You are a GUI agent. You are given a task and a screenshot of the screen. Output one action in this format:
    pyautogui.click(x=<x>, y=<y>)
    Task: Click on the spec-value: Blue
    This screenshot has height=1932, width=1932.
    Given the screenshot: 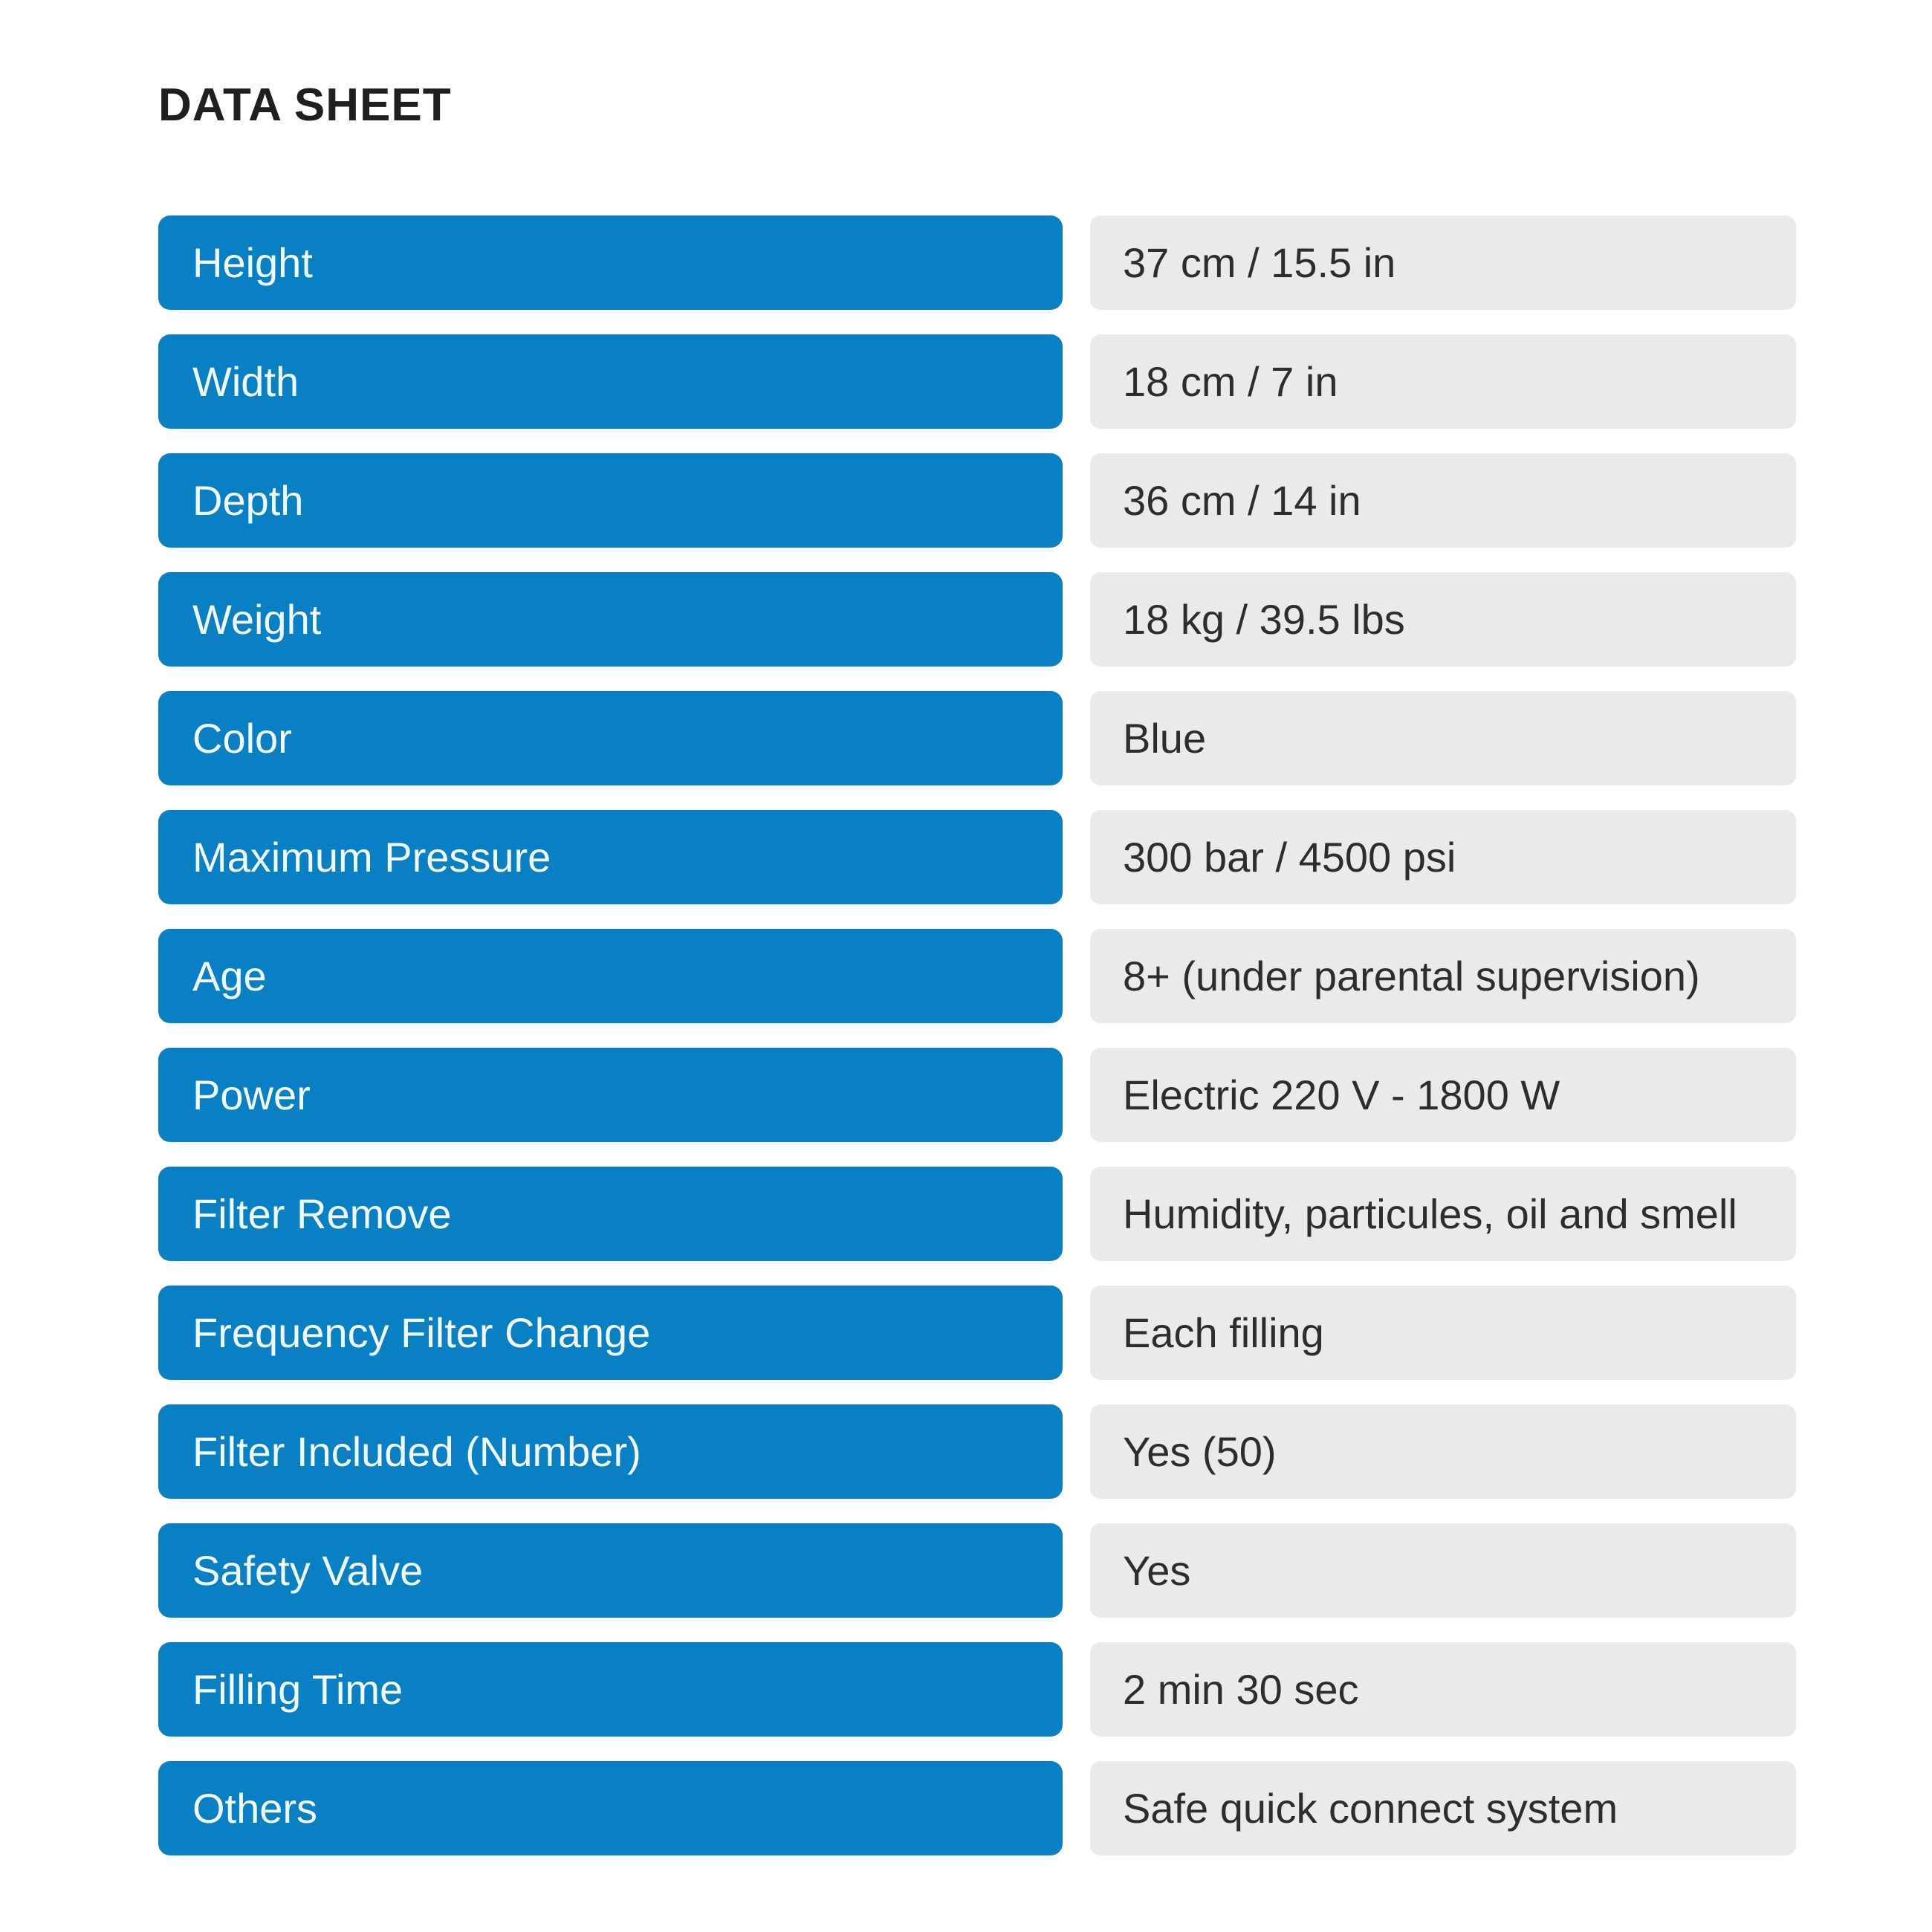 What is the action you would take?
    pyautogui.click(x=1443, y=738)
    